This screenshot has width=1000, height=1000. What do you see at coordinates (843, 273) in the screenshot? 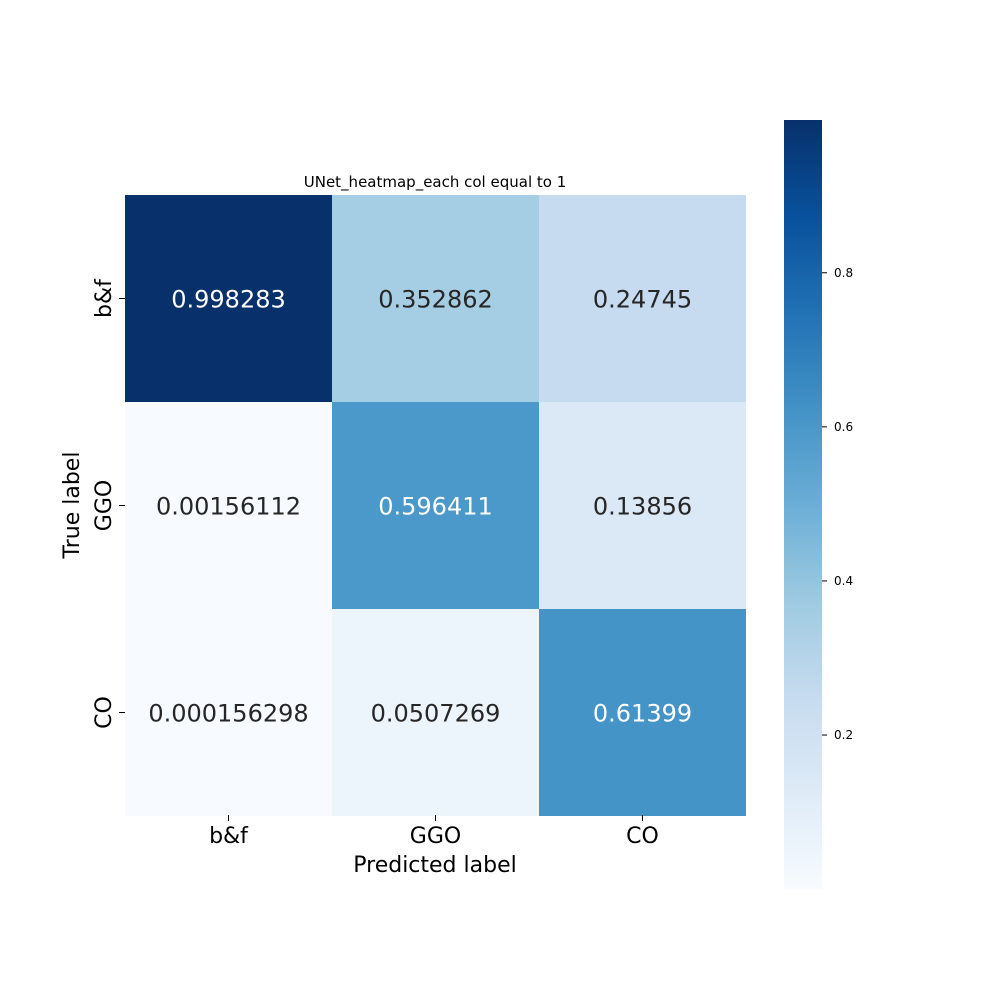
I see `colorbar-tick-label: 0.8` at bounding box center [843, 273].